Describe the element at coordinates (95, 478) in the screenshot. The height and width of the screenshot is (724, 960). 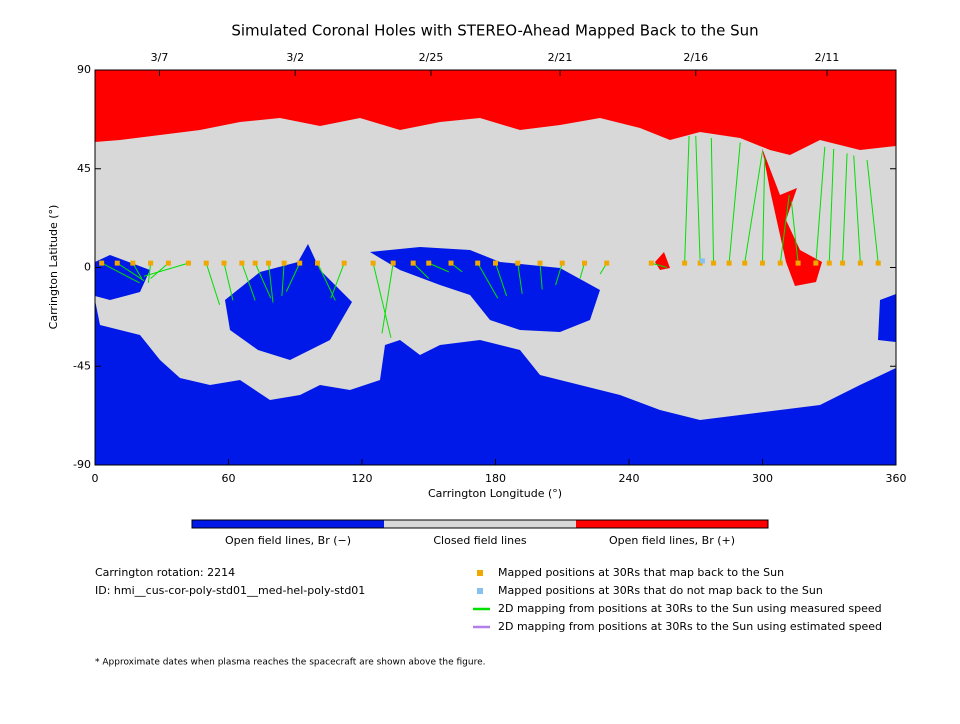
I see `x-tick-label: 0` at that location.